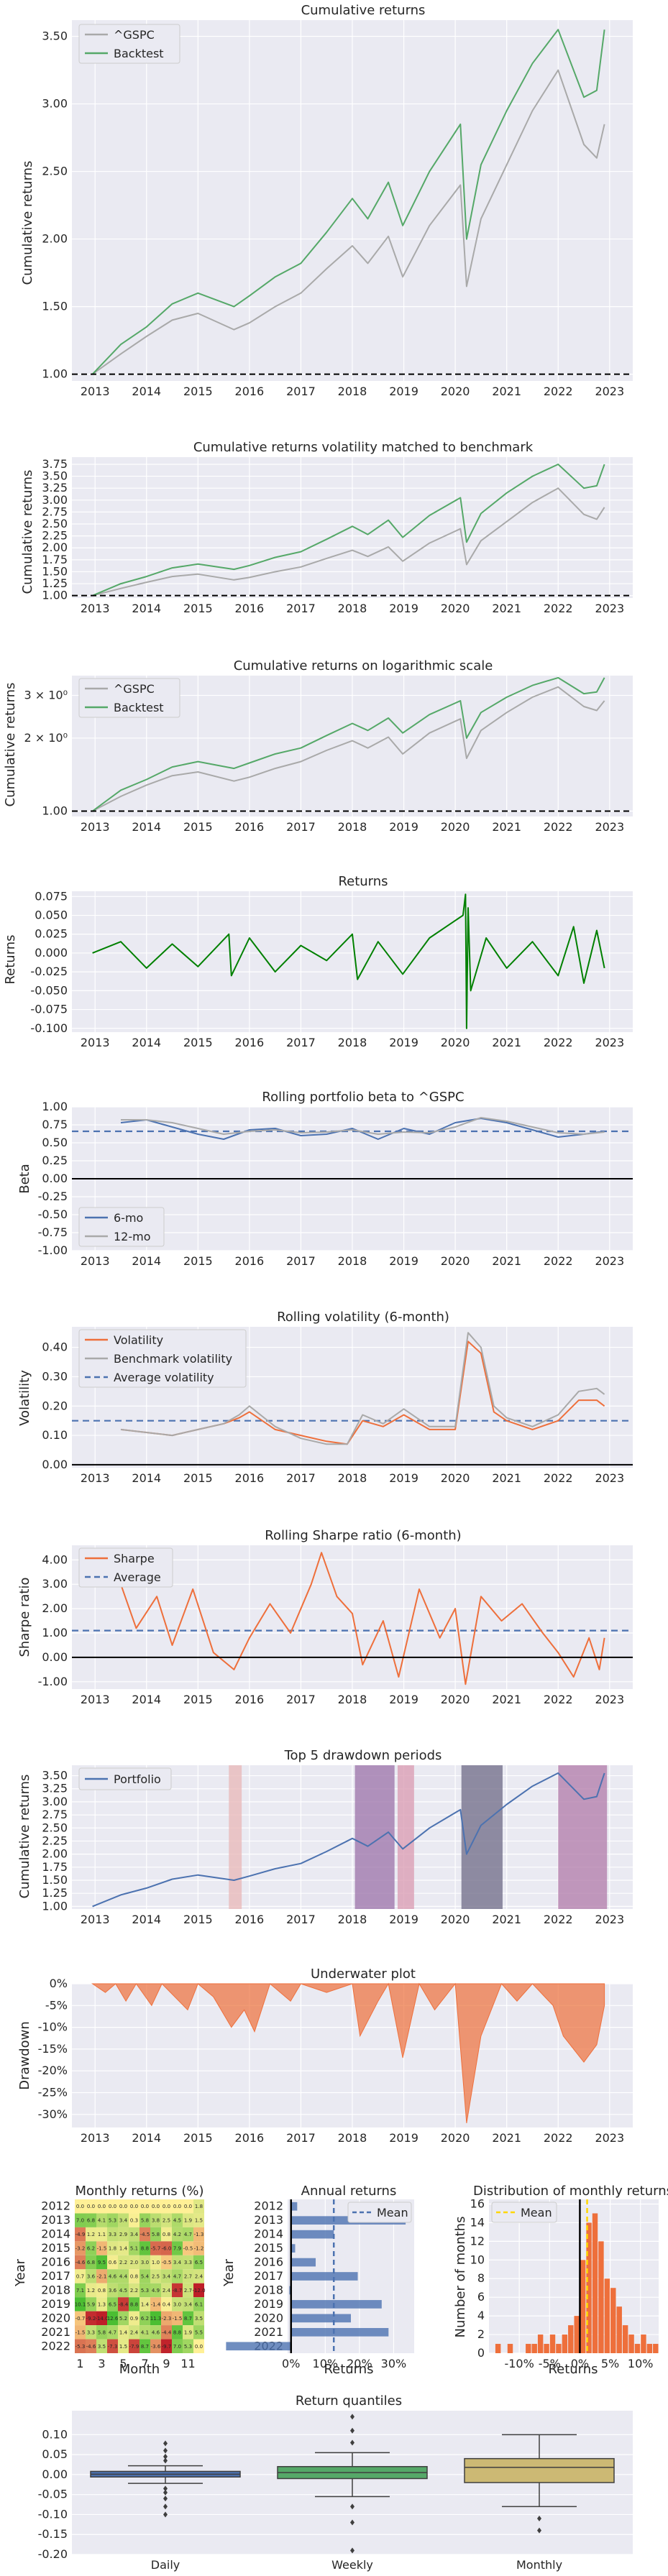  What do you see at coordinates (125, 1778) in the screenshot?
I see `drawdown-periods-legend: Portfolio` at bounding box center [125, 1778].